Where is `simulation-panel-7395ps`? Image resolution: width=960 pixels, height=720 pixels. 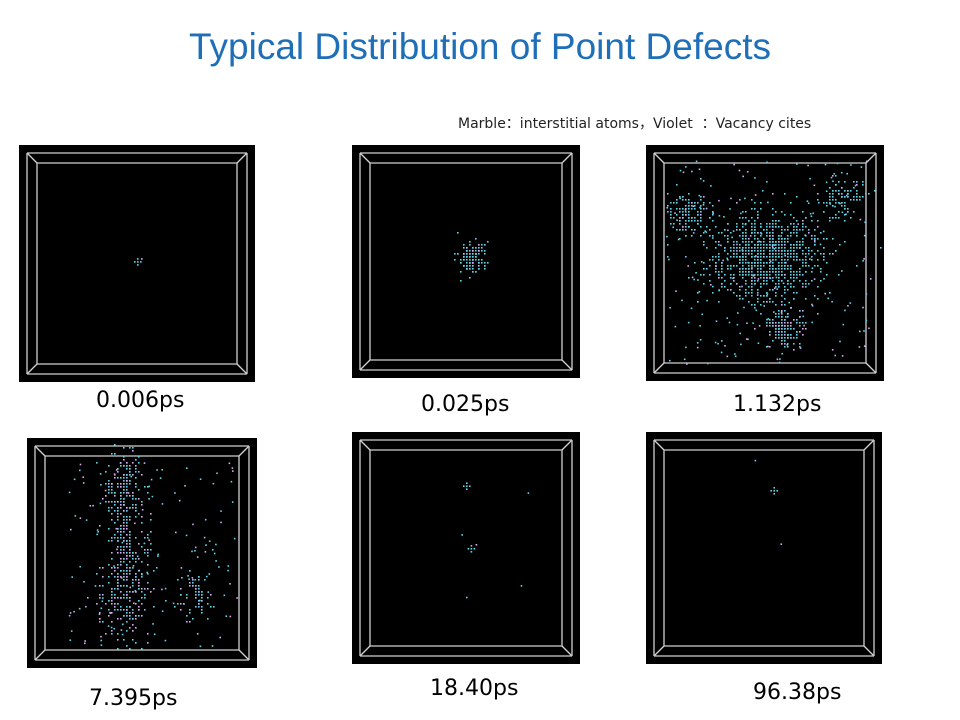
simulation-panel-7395ps is located at coordinates (142, 553).